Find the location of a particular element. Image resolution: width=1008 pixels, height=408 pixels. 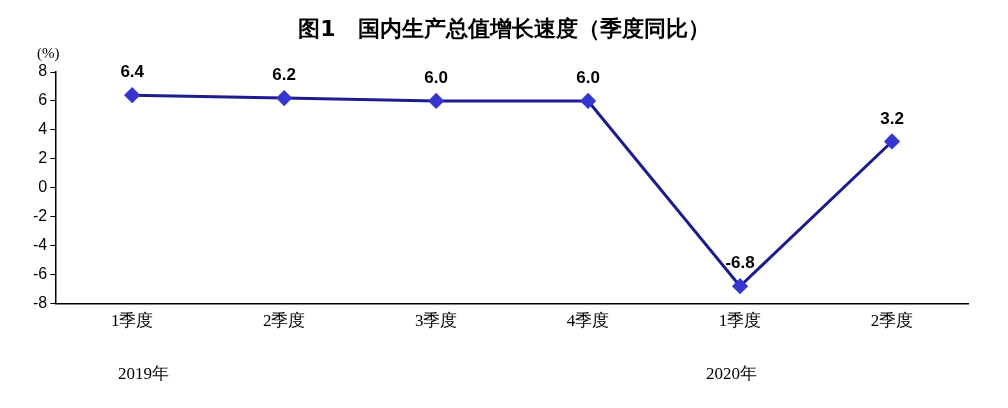

y-tick-label: 8 is located at coordinates (43, 71).